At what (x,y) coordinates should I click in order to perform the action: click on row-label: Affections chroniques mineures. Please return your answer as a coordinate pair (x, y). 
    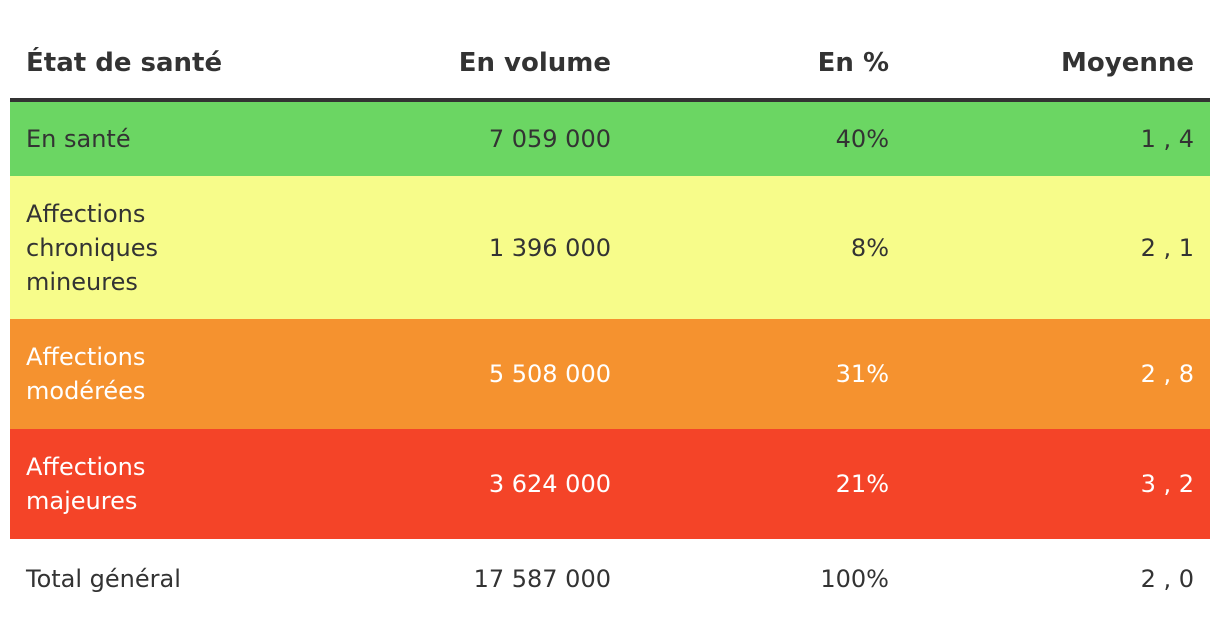
    Looking at the image, I should click on (165, 247).